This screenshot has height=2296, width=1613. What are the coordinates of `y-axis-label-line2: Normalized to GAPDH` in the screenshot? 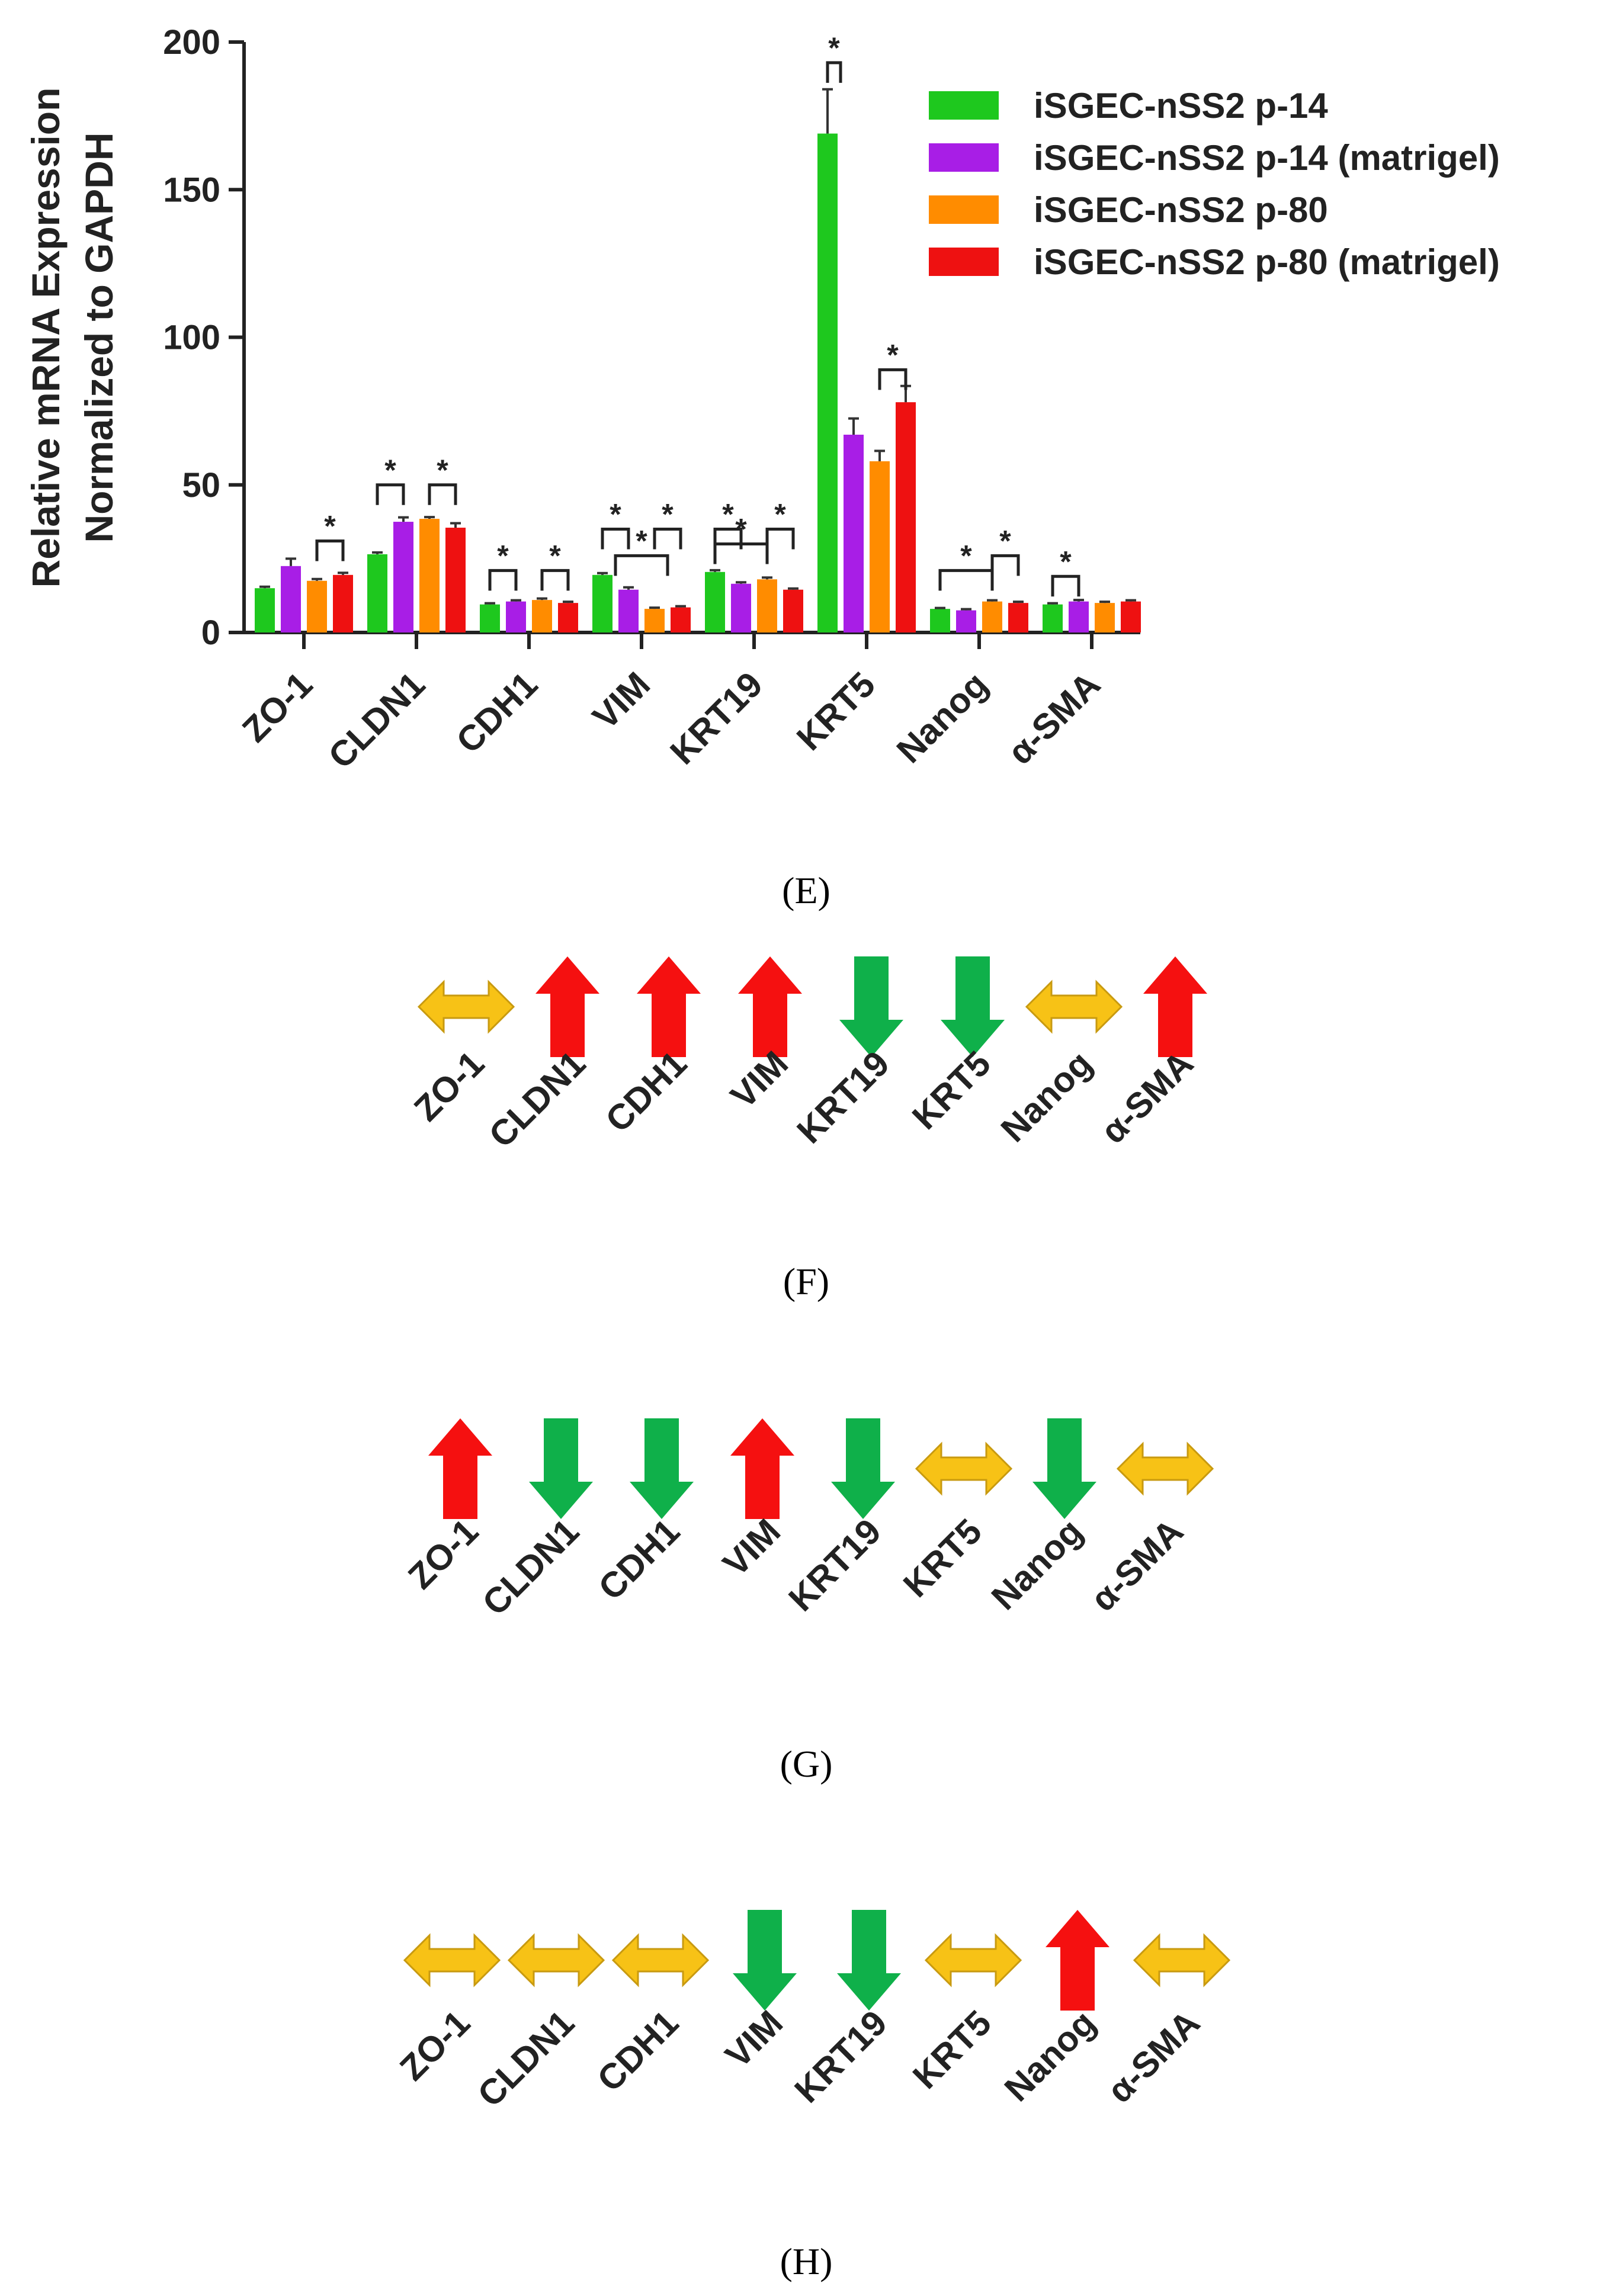 It's located at (99, 337).